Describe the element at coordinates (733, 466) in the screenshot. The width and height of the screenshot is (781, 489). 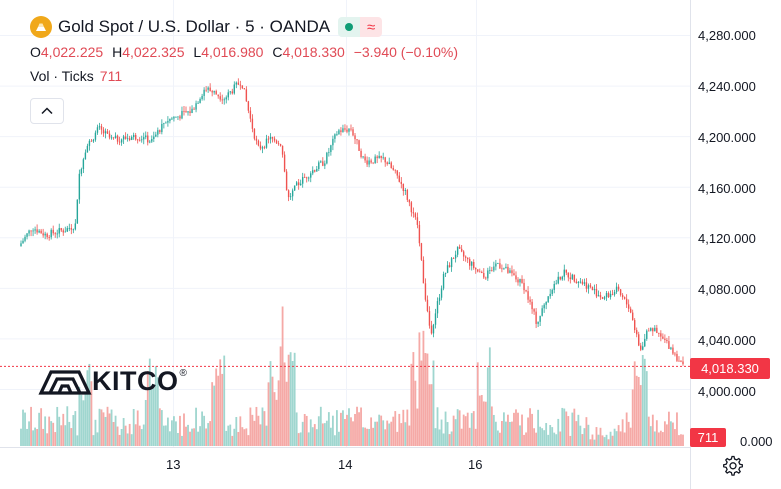
I see `gear-icon` at that location.